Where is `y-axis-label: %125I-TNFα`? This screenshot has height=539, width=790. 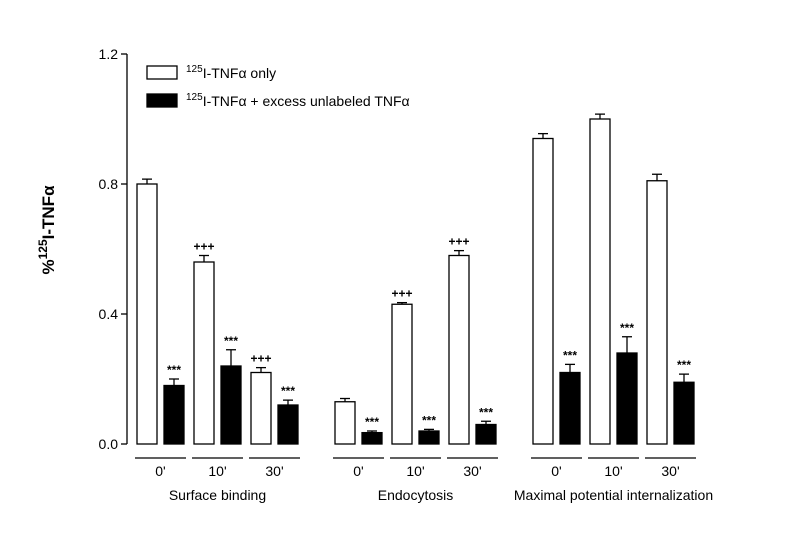 y-axis-label: %125I-TNFα is located at coordinates (47, 230).